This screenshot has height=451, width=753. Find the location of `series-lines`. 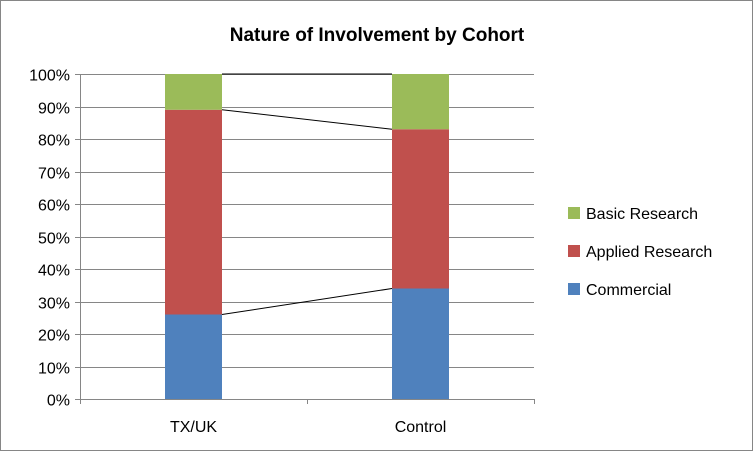

series-lines is located at coordinates (307, 194).